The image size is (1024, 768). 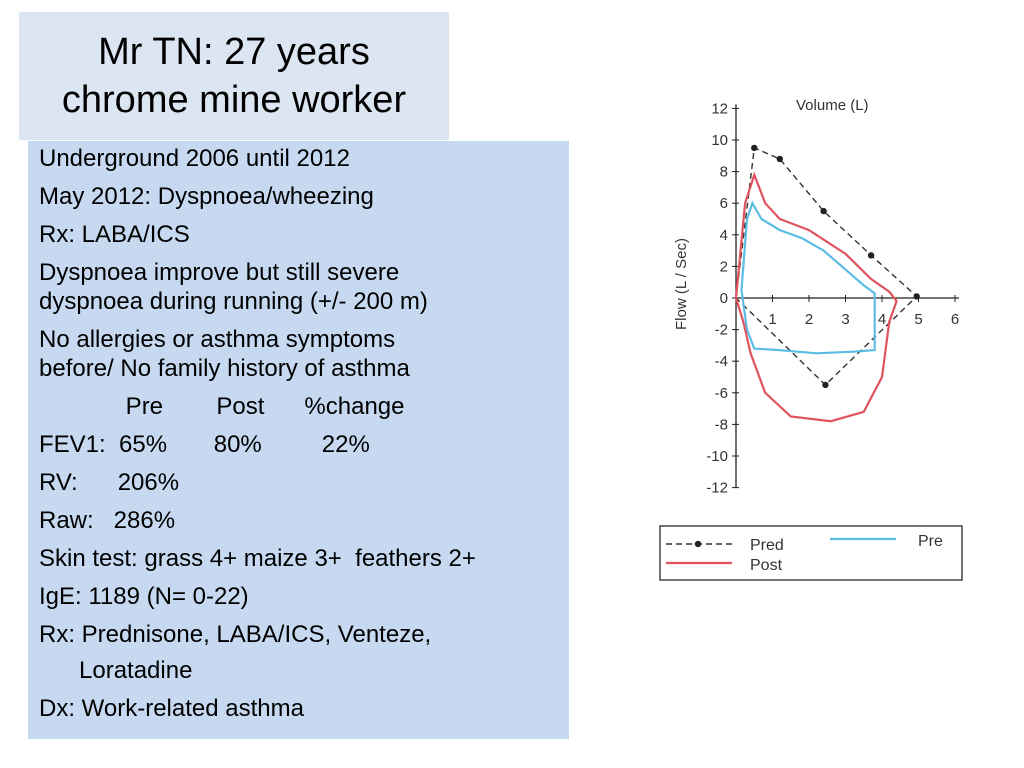 I want to click on detail-line: May 2012: Dyspnoea/wheezing, so click(x=206, y=196).